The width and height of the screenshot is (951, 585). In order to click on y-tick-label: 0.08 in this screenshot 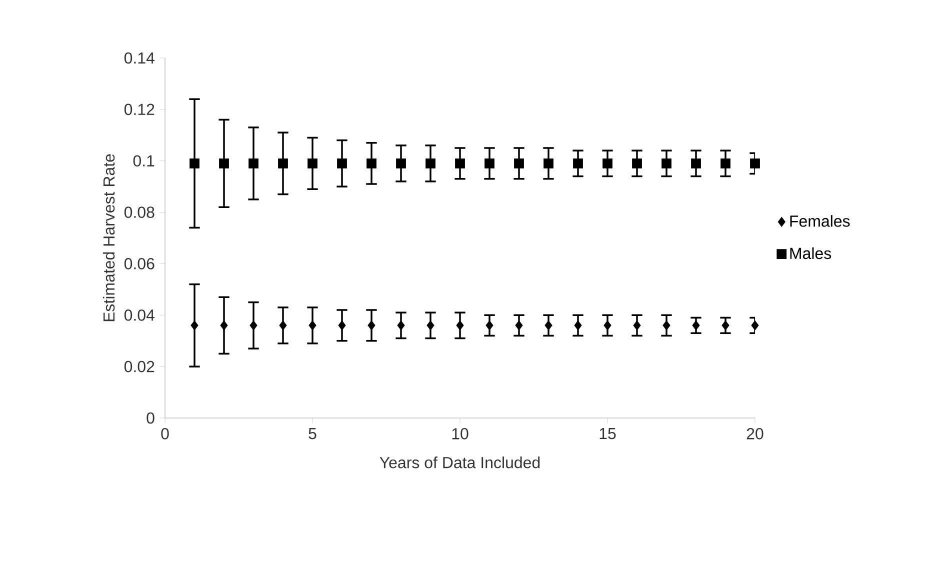, I will do `click(139, 212)`.